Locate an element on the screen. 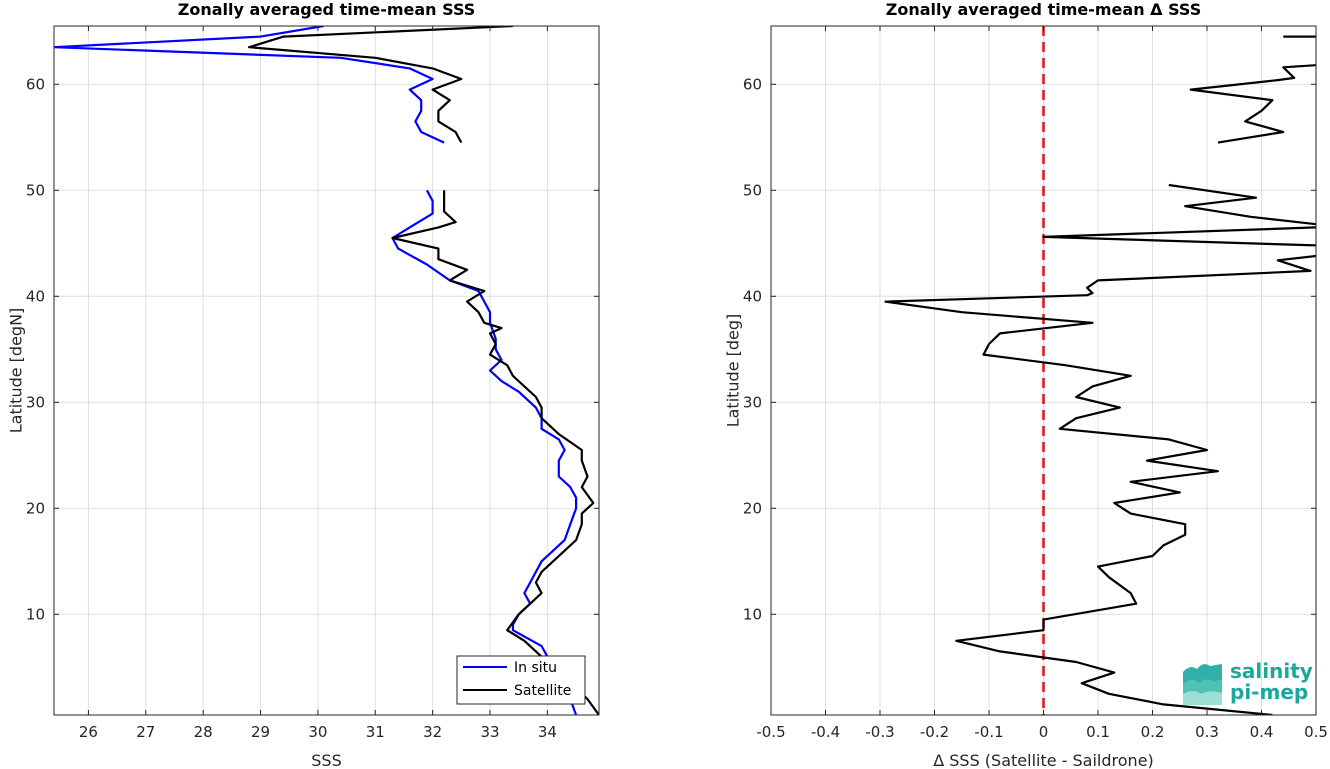 This screenshot has width=1330, height=769. x-tick-label: 0.4 is located at coordinates (1262, 732).